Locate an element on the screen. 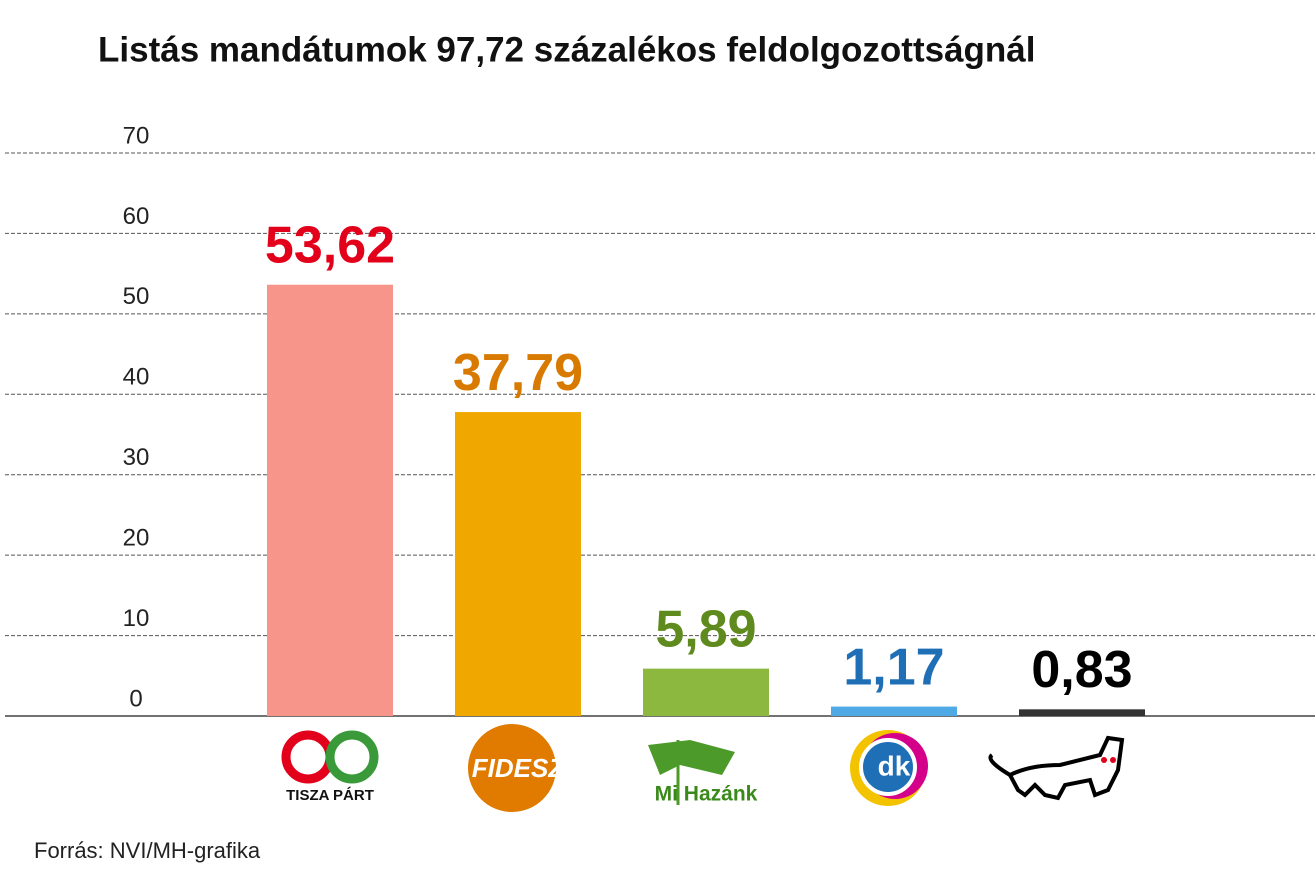 The image size is (1315, 877). y-tick-label: 50 is located at coordinates (136, 296).